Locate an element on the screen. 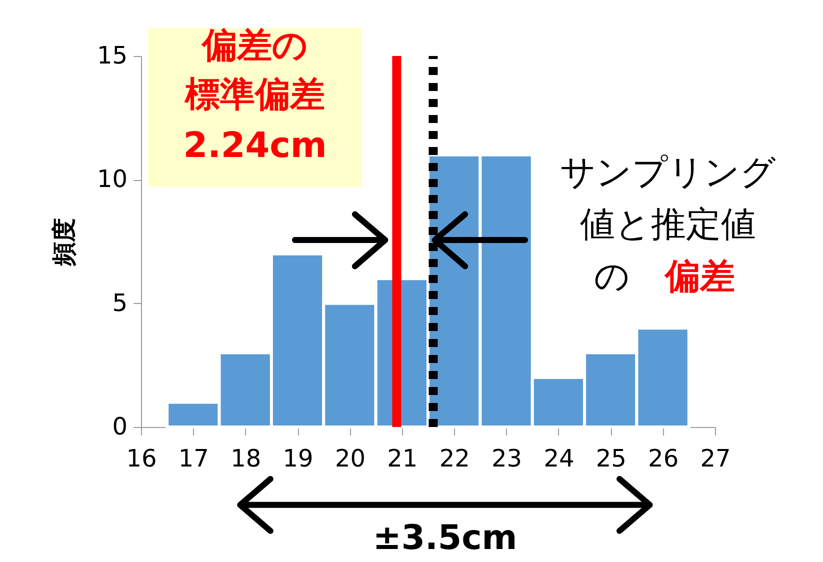  annotation: 値と推定値 is located at coordinates (668, 225).